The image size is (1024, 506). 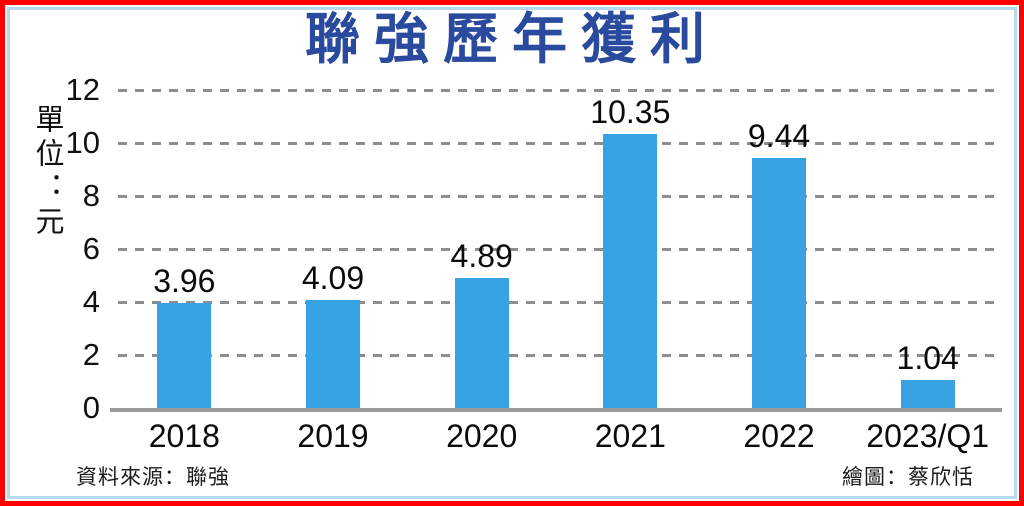 What do you see at coordinates (153, 477) in the screenshot?
I see `source-note: 資料來源：聯強` at bounding box center [153, 477].